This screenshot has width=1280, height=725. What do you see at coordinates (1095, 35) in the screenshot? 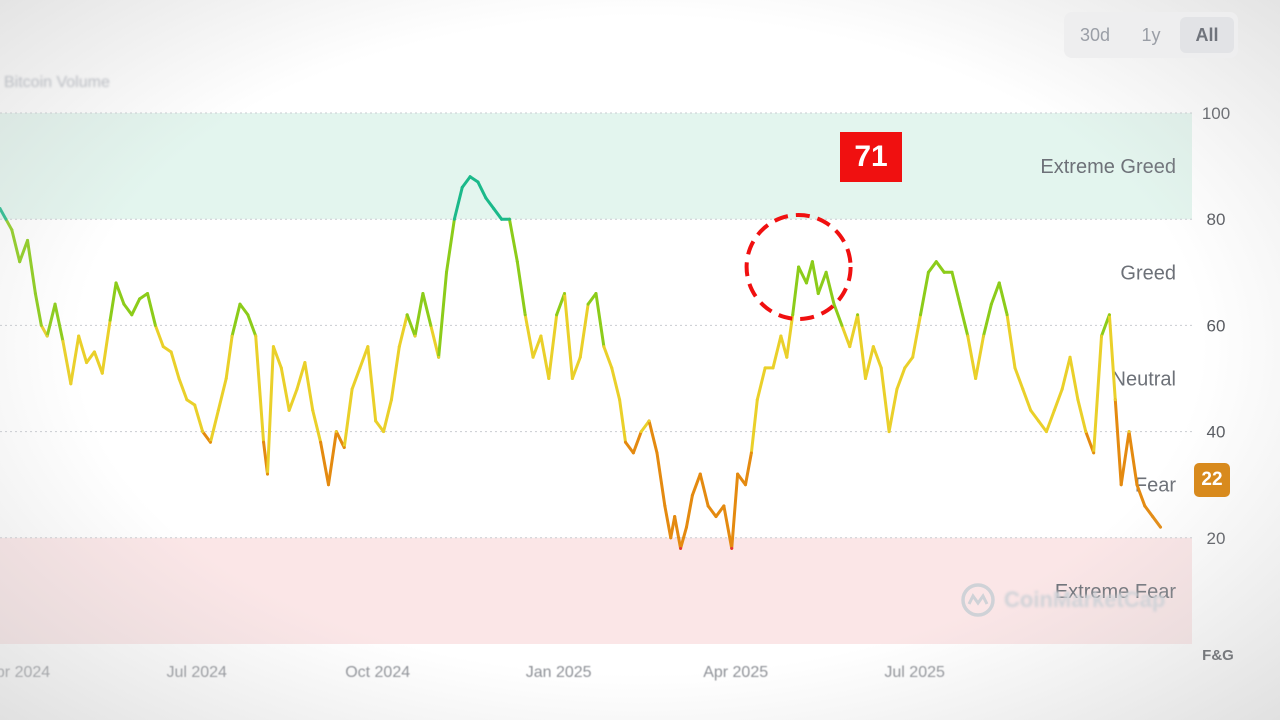
I see `range-button-30d: 30d` at bounding box center [1095, 35].